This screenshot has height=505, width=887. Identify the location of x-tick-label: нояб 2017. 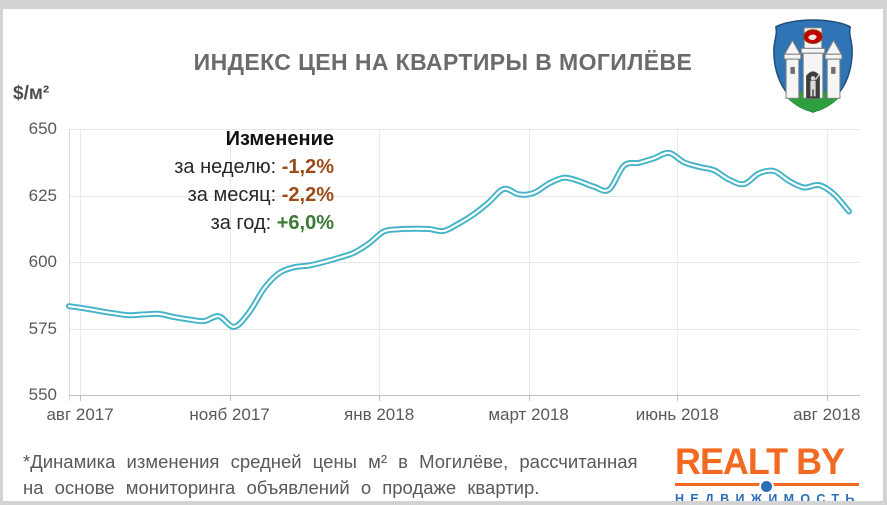
(229, 414).